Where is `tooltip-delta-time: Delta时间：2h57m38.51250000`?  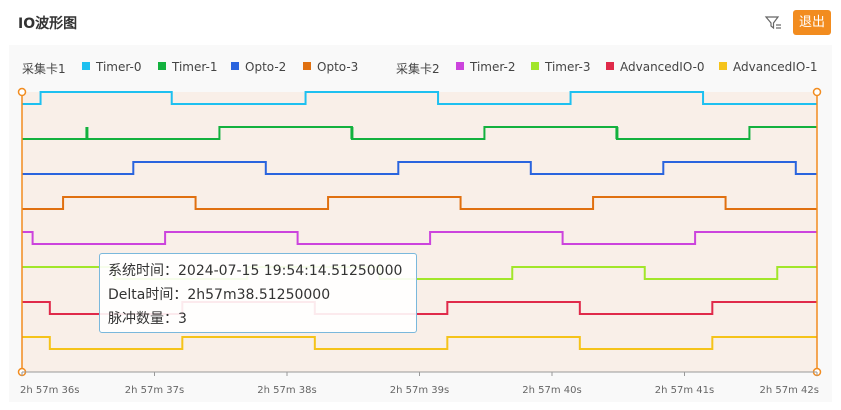
tooltip-delta-time: Delta时间：2h57m38.51250000 is located at coordinates (219, 295).